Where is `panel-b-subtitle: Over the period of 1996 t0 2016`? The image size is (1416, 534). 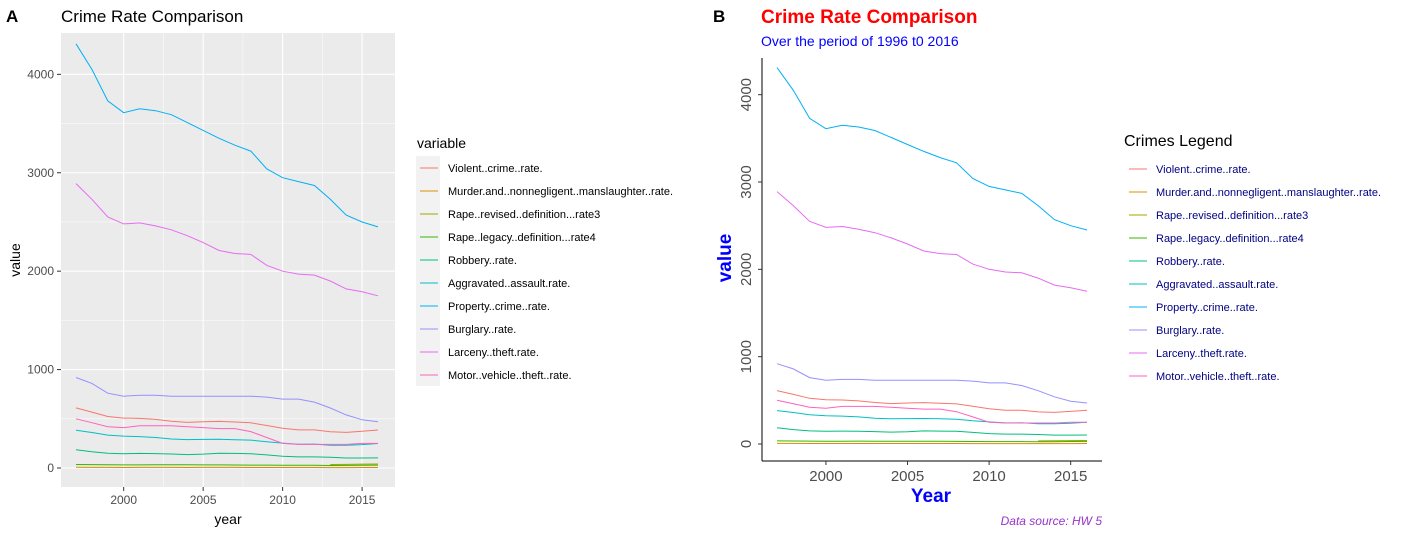
panel-b-subtitle: Over the period of 1996 t0 2016 is located at coordinates (860, 41).